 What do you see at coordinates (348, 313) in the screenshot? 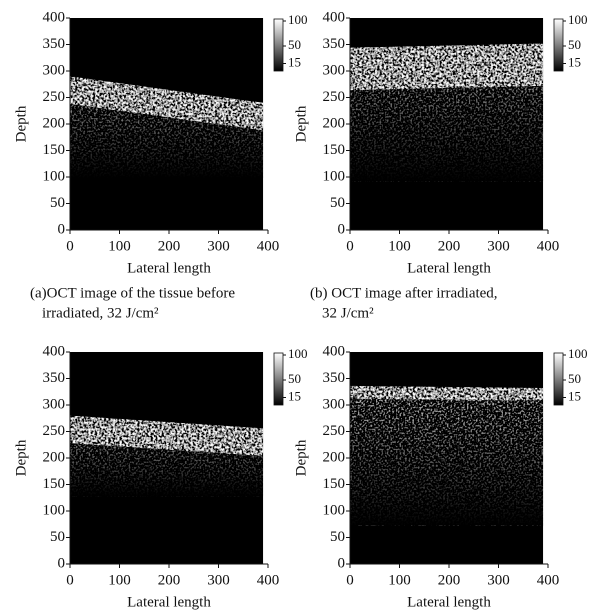
I see `caption: 32 J/cm²` at bounding box center [348, 313].